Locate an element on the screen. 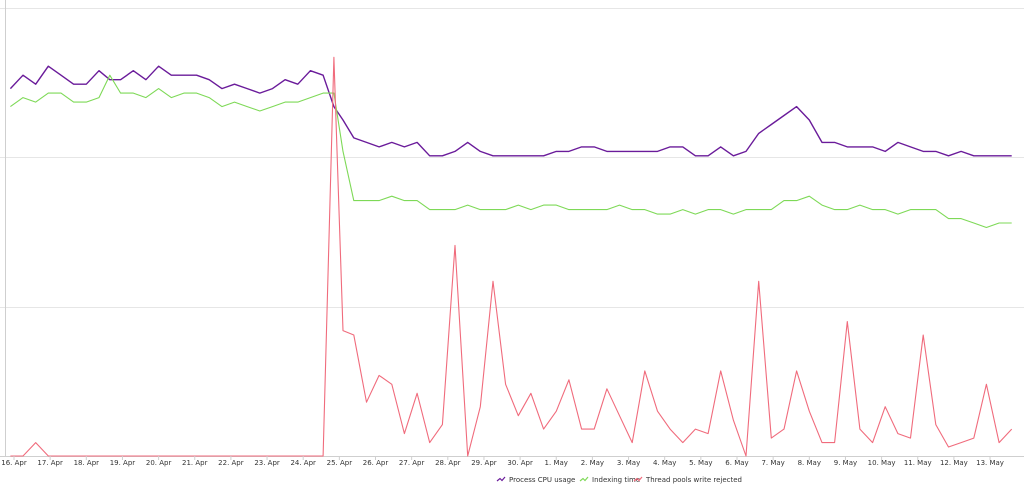  x-tick-label: 23. Apr is located at coordinates (267, 463).